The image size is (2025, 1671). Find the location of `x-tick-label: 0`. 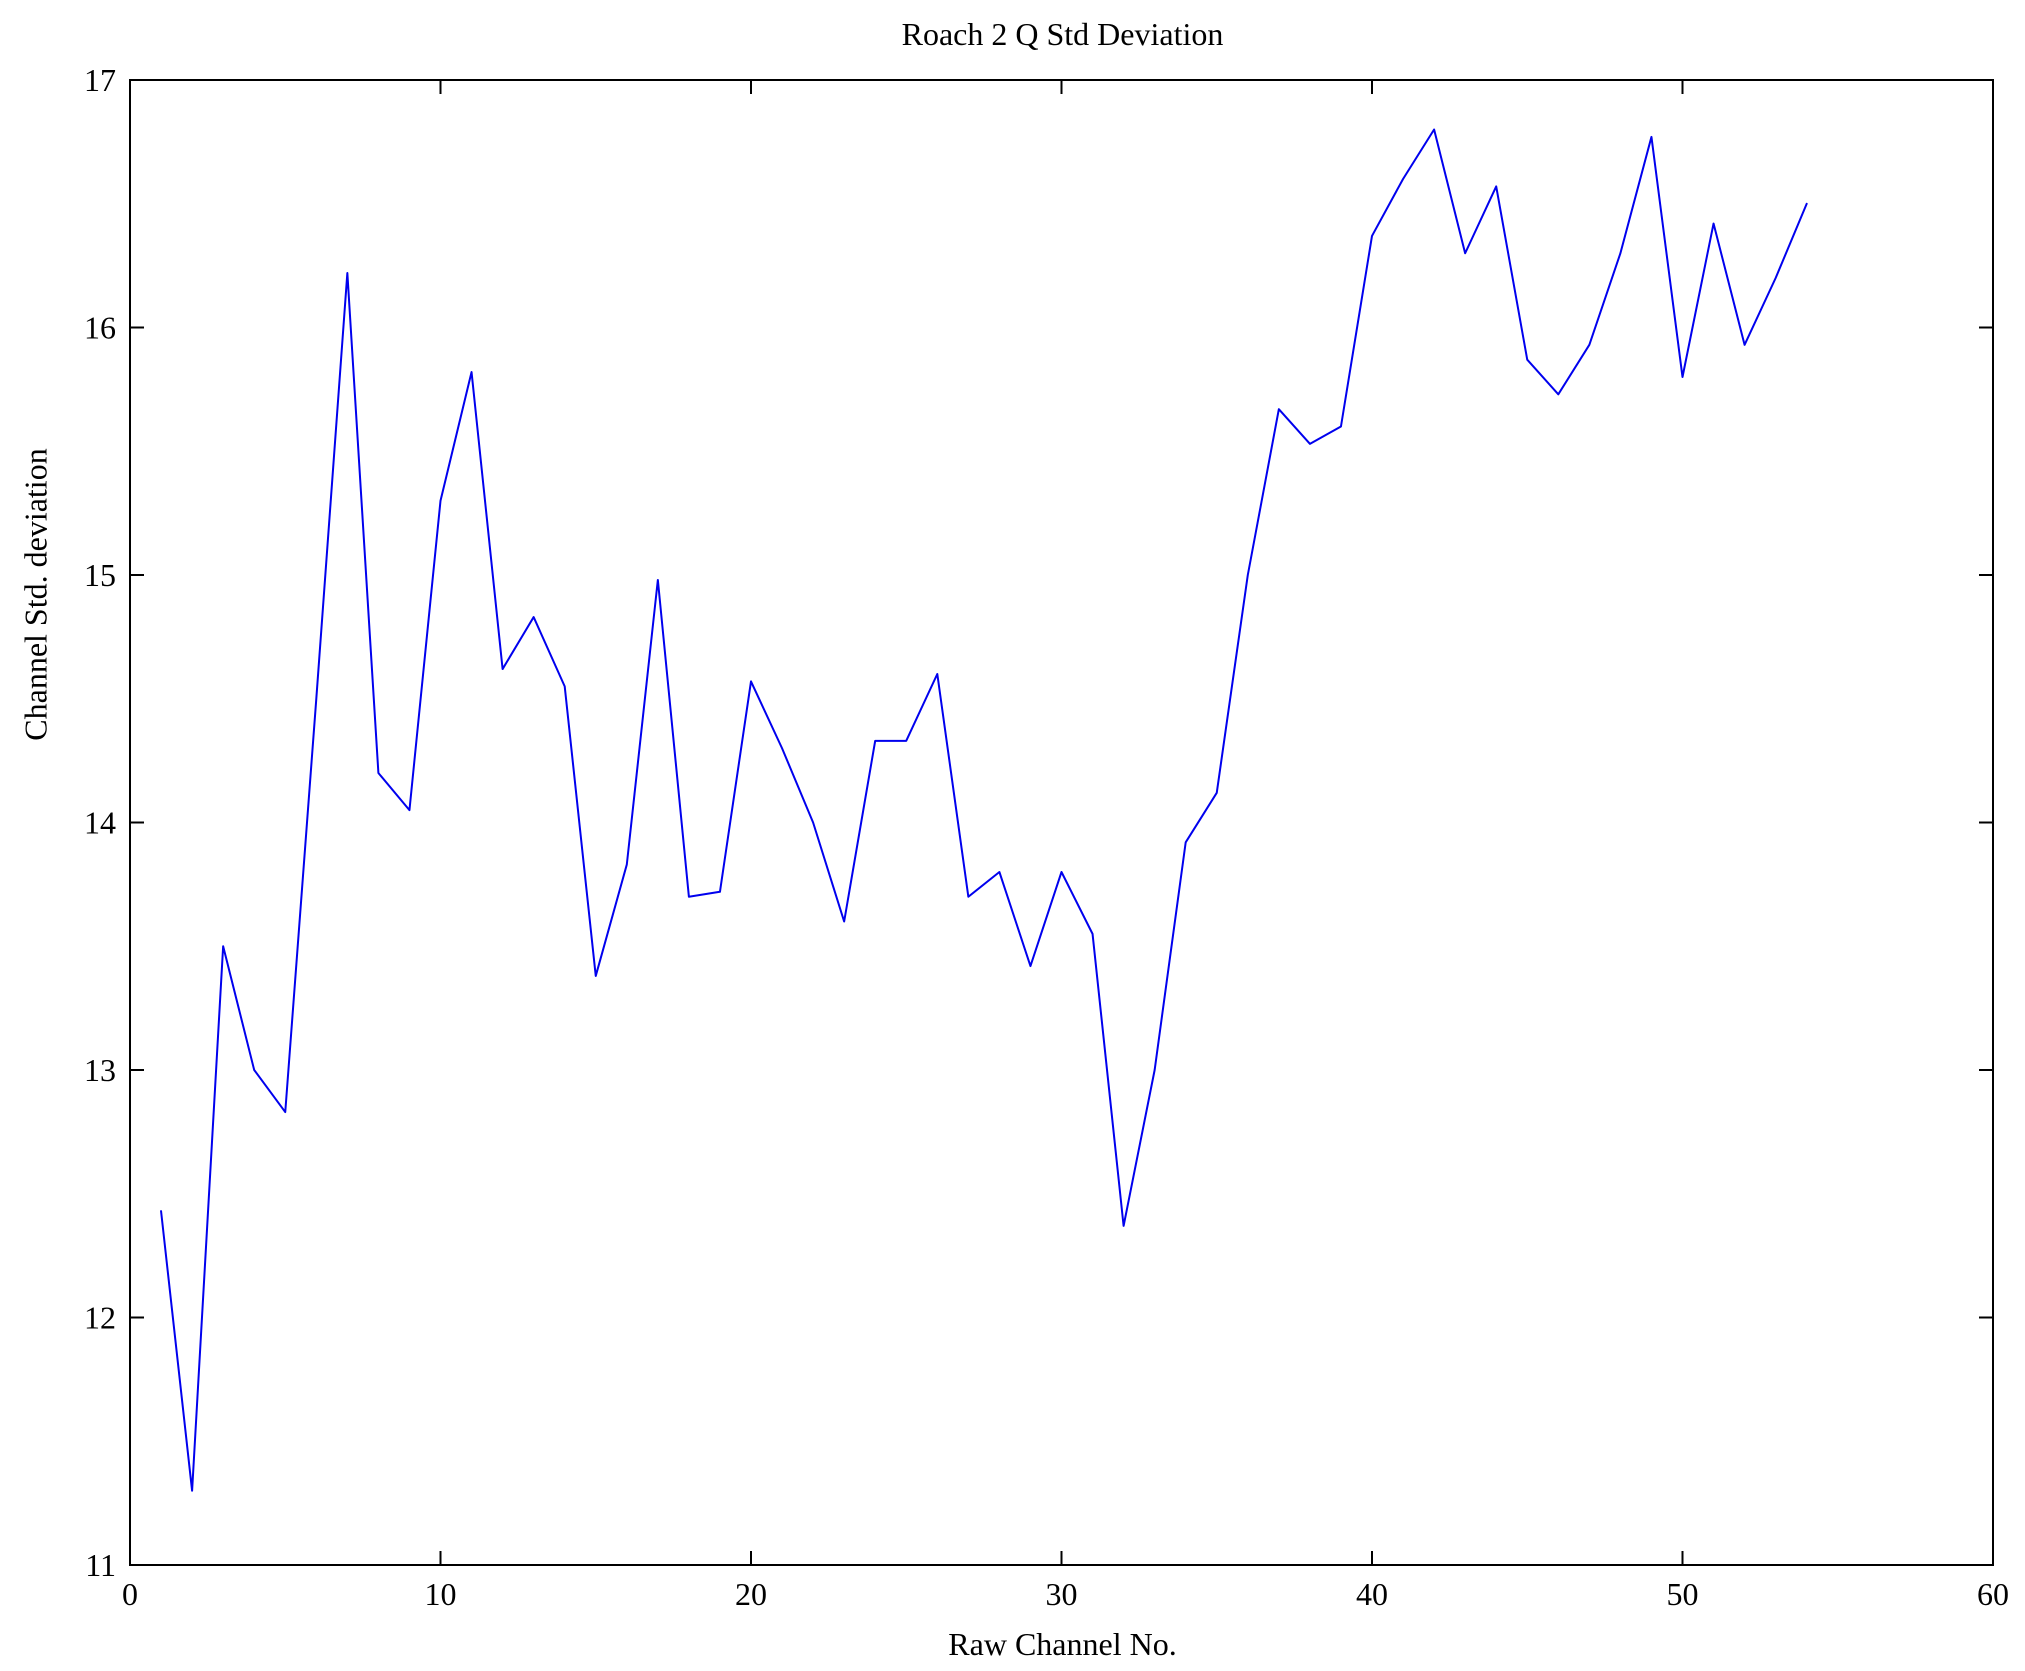

x-tick-label: 0 is located at coordinates (130, 1594).